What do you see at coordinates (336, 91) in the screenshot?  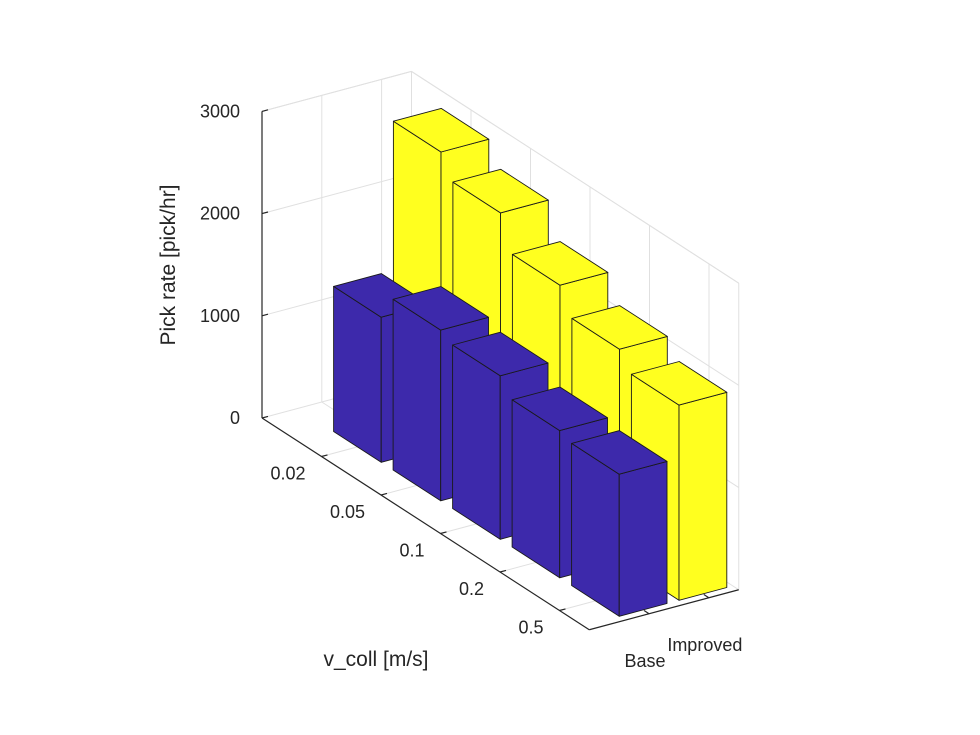 I see `grid-line-top-left` at bounding box center [336, 91].